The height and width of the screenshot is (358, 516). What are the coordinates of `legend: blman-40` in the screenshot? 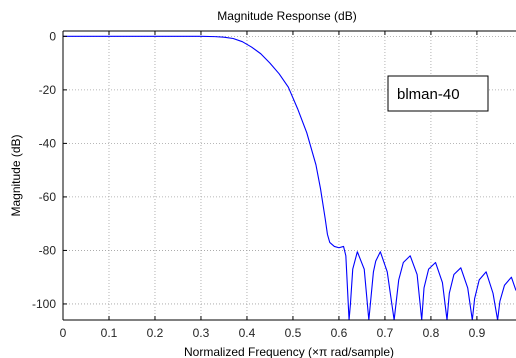 It's located at (438, 93).